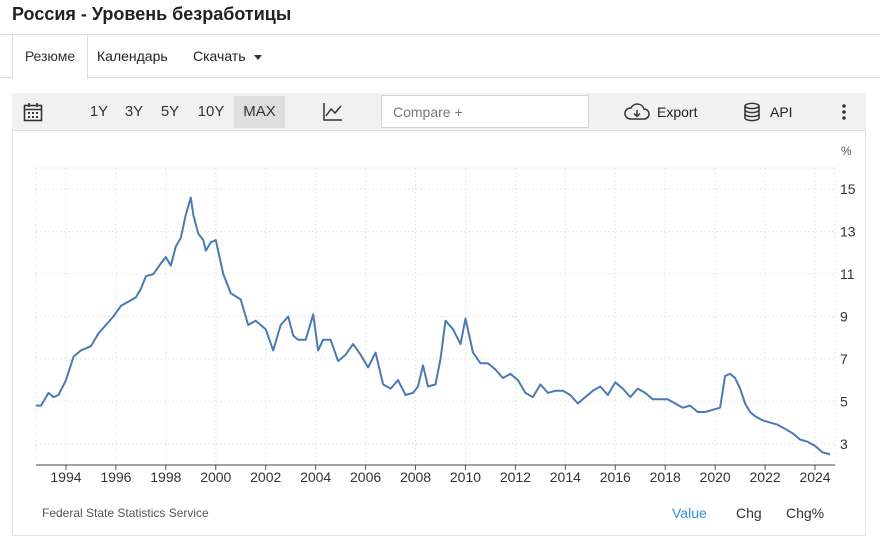  Describe the element at coordinates (315, 477) in the screenshot. I see `x-tick-label: 2004` at that location.